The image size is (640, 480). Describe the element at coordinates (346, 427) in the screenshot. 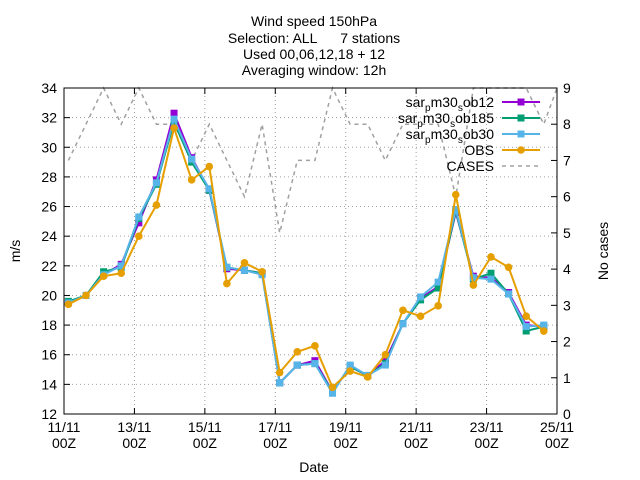

I see `x-tick-label: 19/11` at that location.